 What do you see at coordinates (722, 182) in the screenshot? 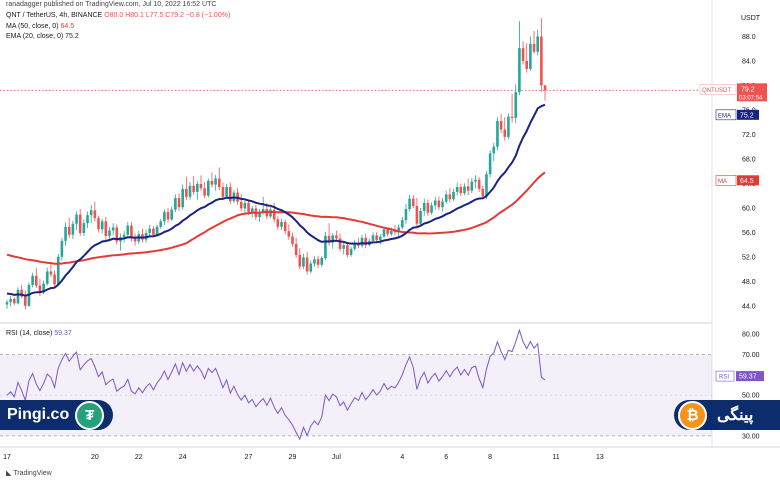
I see `indicator-tag-label: MA` at bounding box center [722, 182].